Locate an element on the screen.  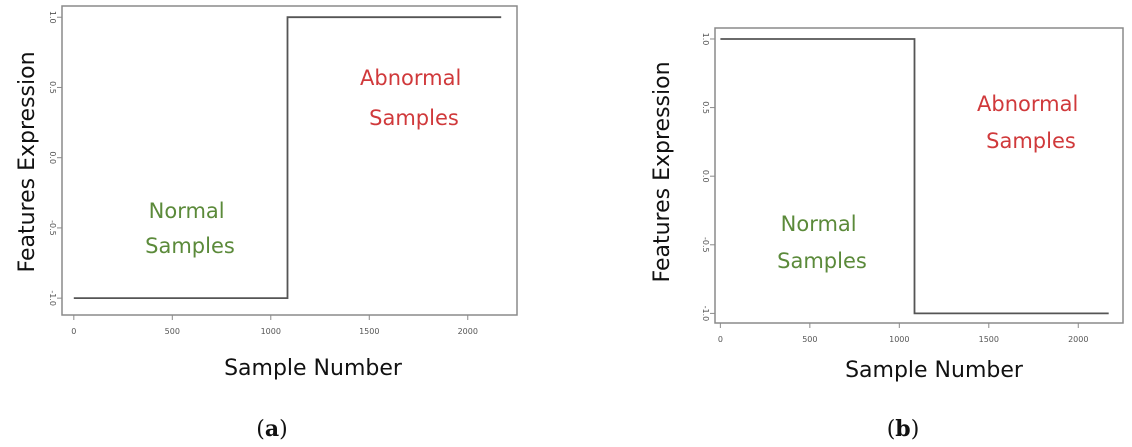
chart-b-y-tick-label: -0.5 is located at coordinates (705, 245).